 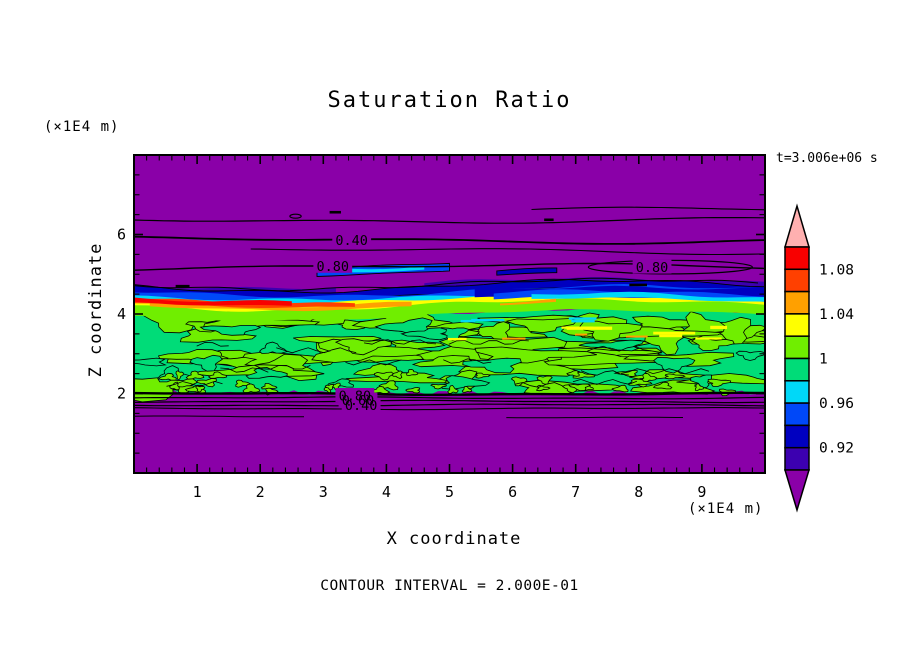 I want to click on colorbar-tick-label: 1, so click(x=823, y=360).